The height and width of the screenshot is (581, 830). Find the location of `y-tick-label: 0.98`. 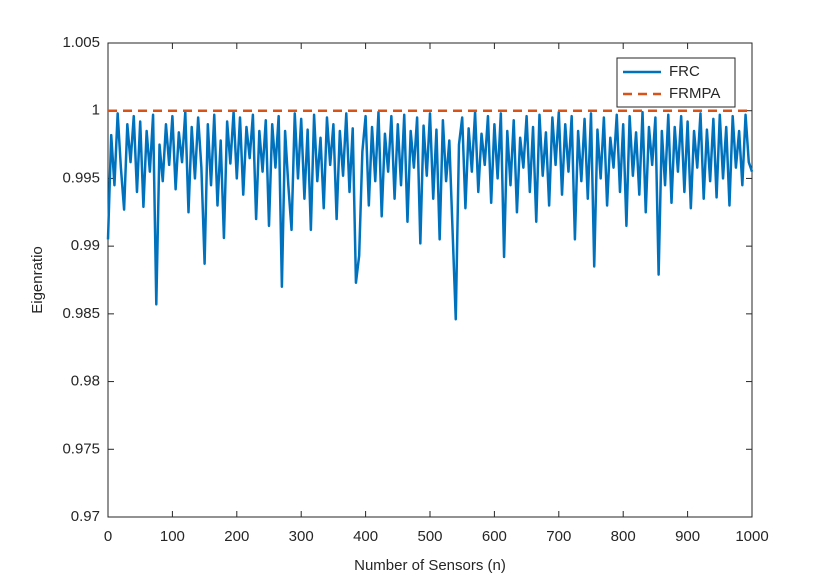

y-tick-label: 0.98 is located at coordinates (85, 381).